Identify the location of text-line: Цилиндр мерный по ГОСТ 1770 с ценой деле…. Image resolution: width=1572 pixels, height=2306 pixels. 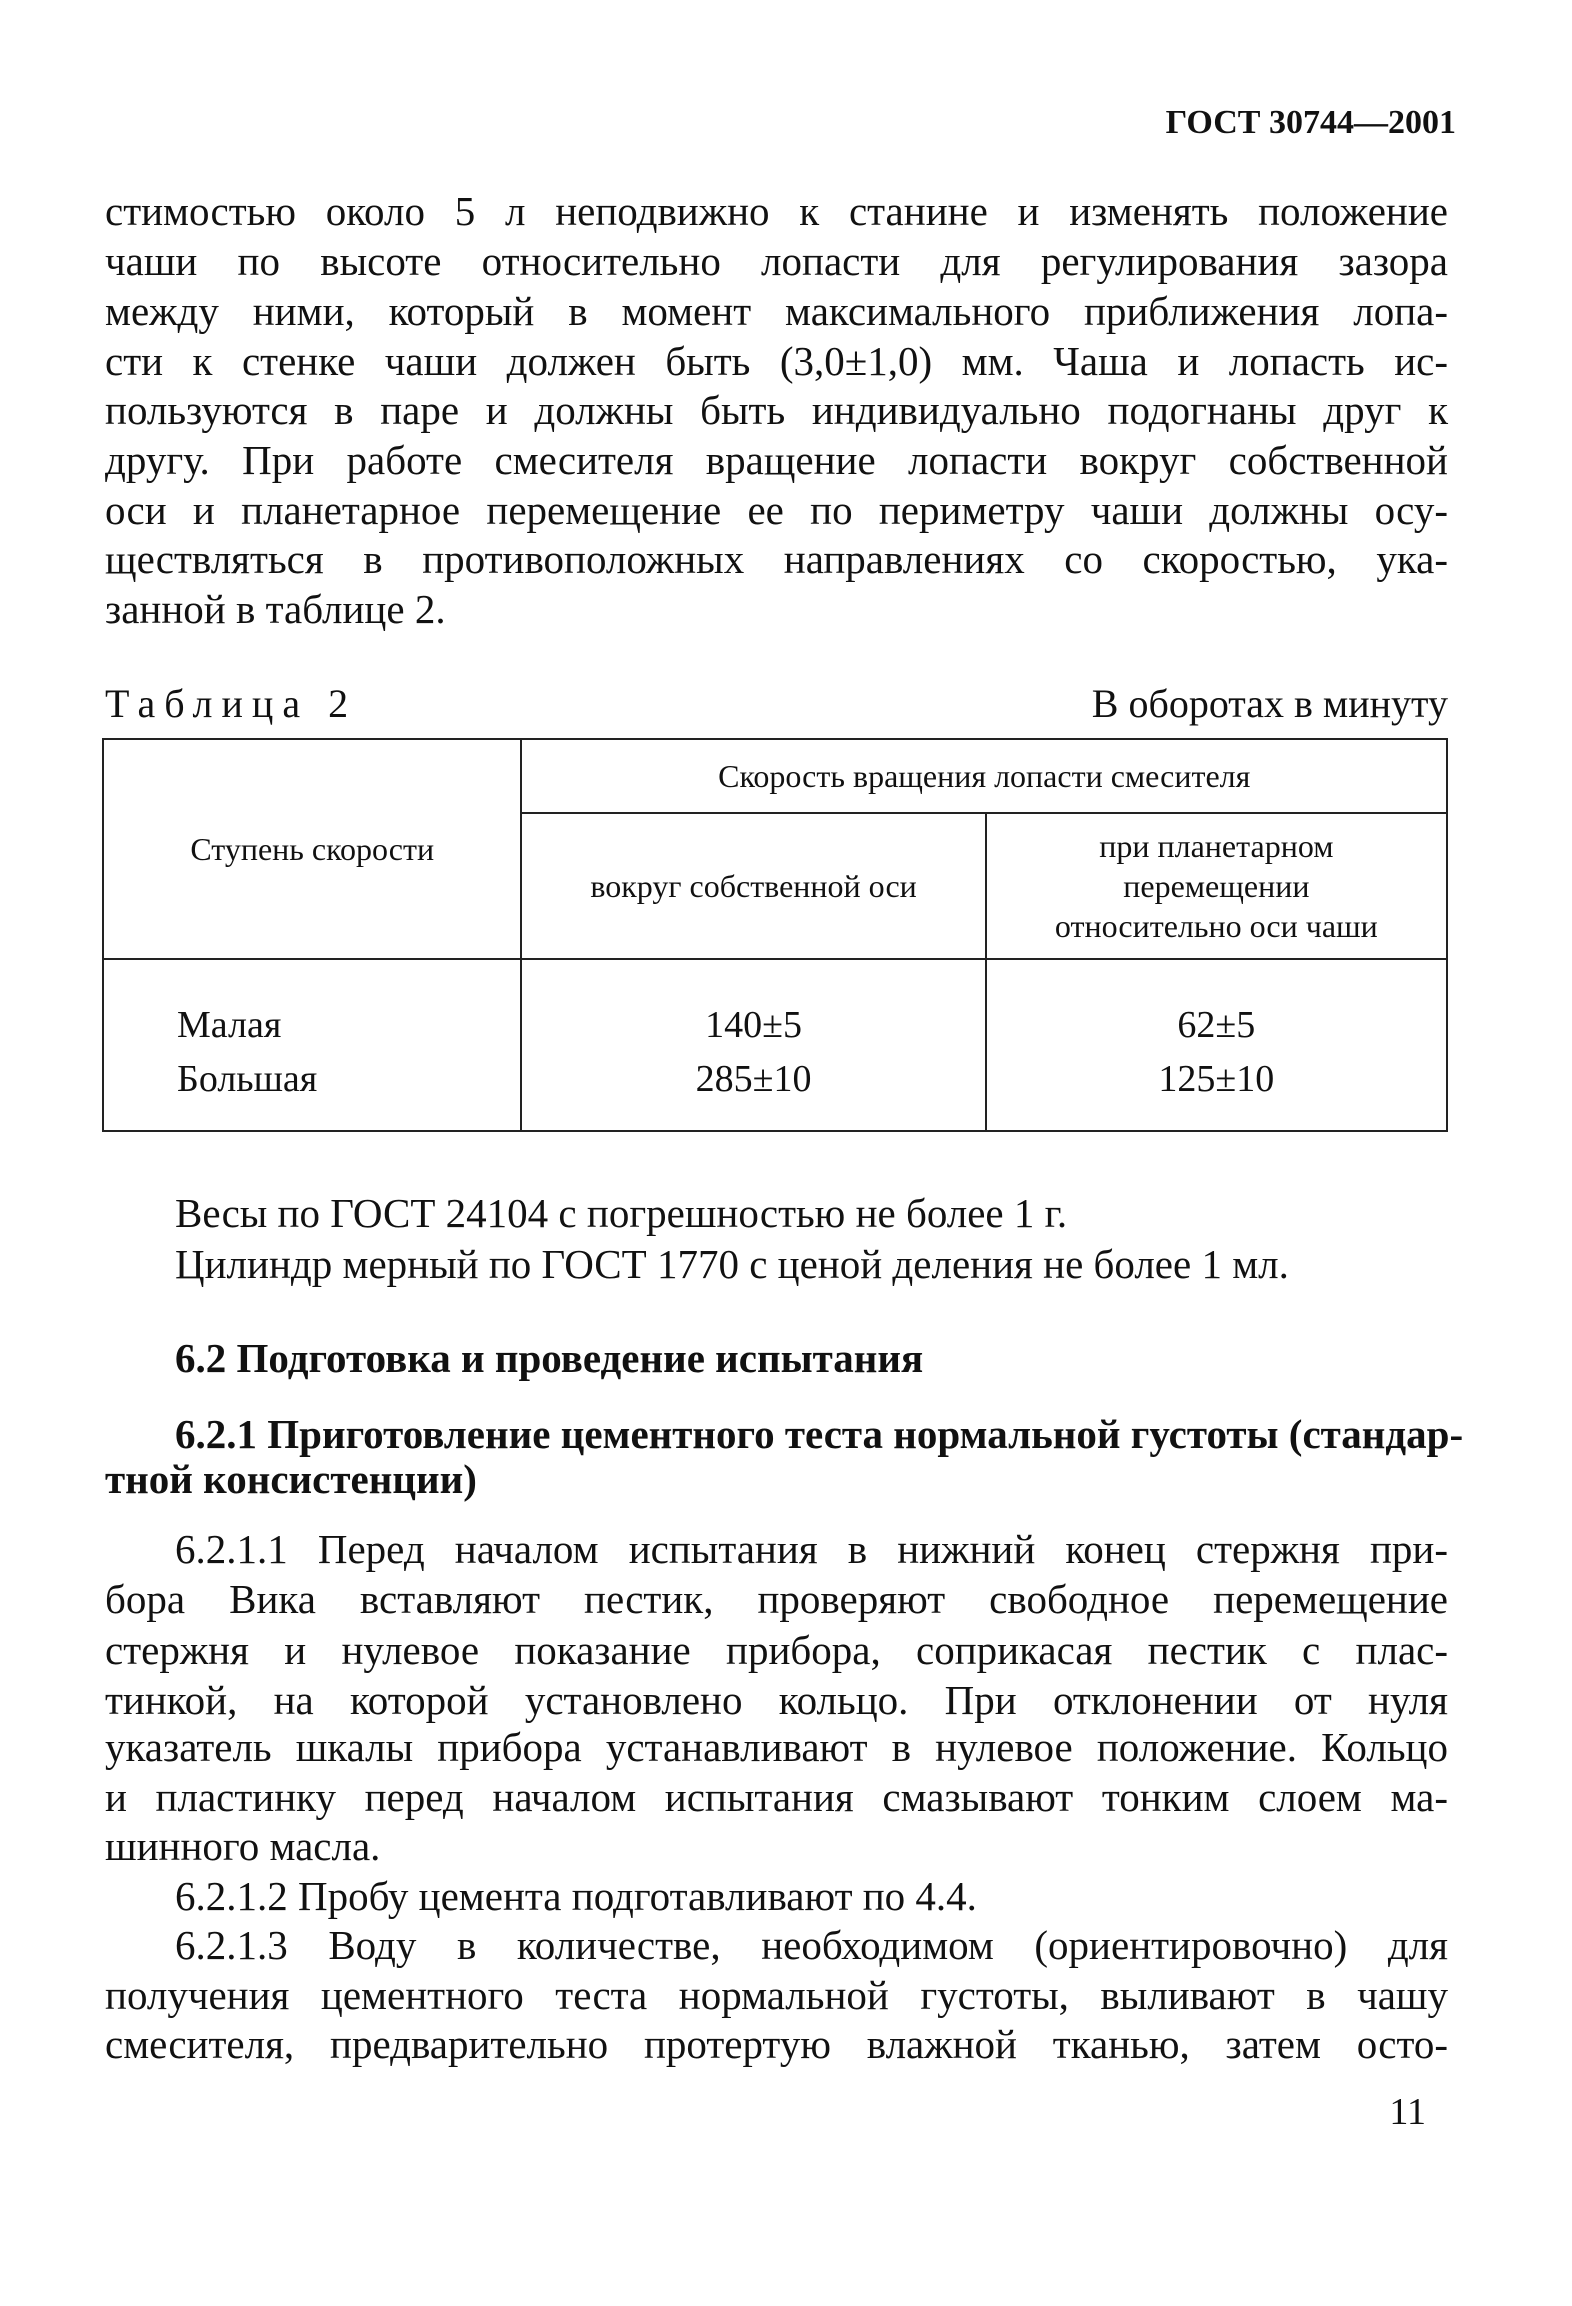
(732, 1264).